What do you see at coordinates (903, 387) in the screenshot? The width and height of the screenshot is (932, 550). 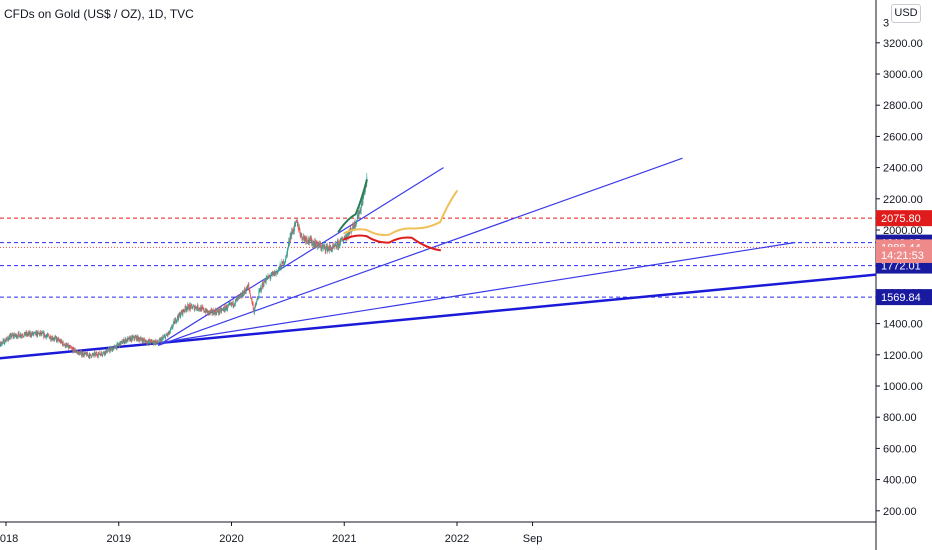 I see `price-tick-label: 1000.00` at bounding box center [903, 387].